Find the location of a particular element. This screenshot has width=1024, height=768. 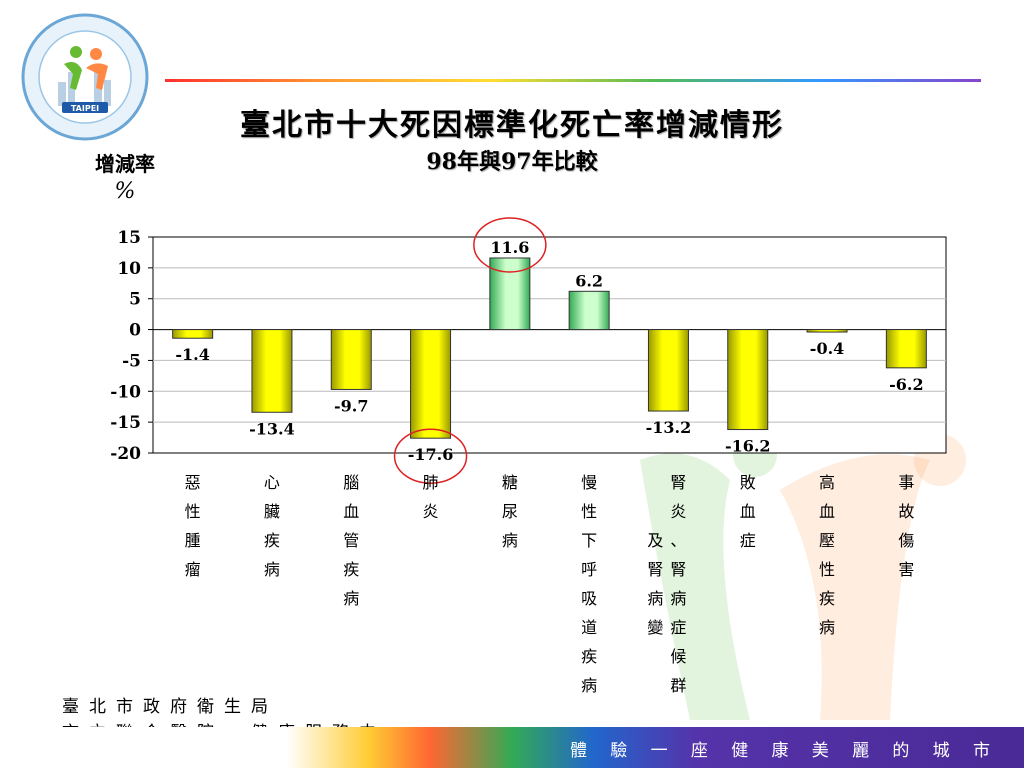

background-figures-decoration is located at coordinates (803, 576).